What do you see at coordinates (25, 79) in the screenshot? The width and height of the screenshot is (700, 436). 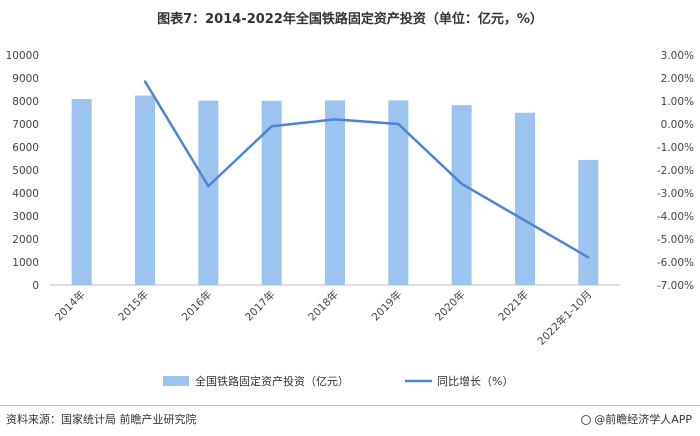 I see `left-tick-label: 9000` at bounding box center [25, 79].